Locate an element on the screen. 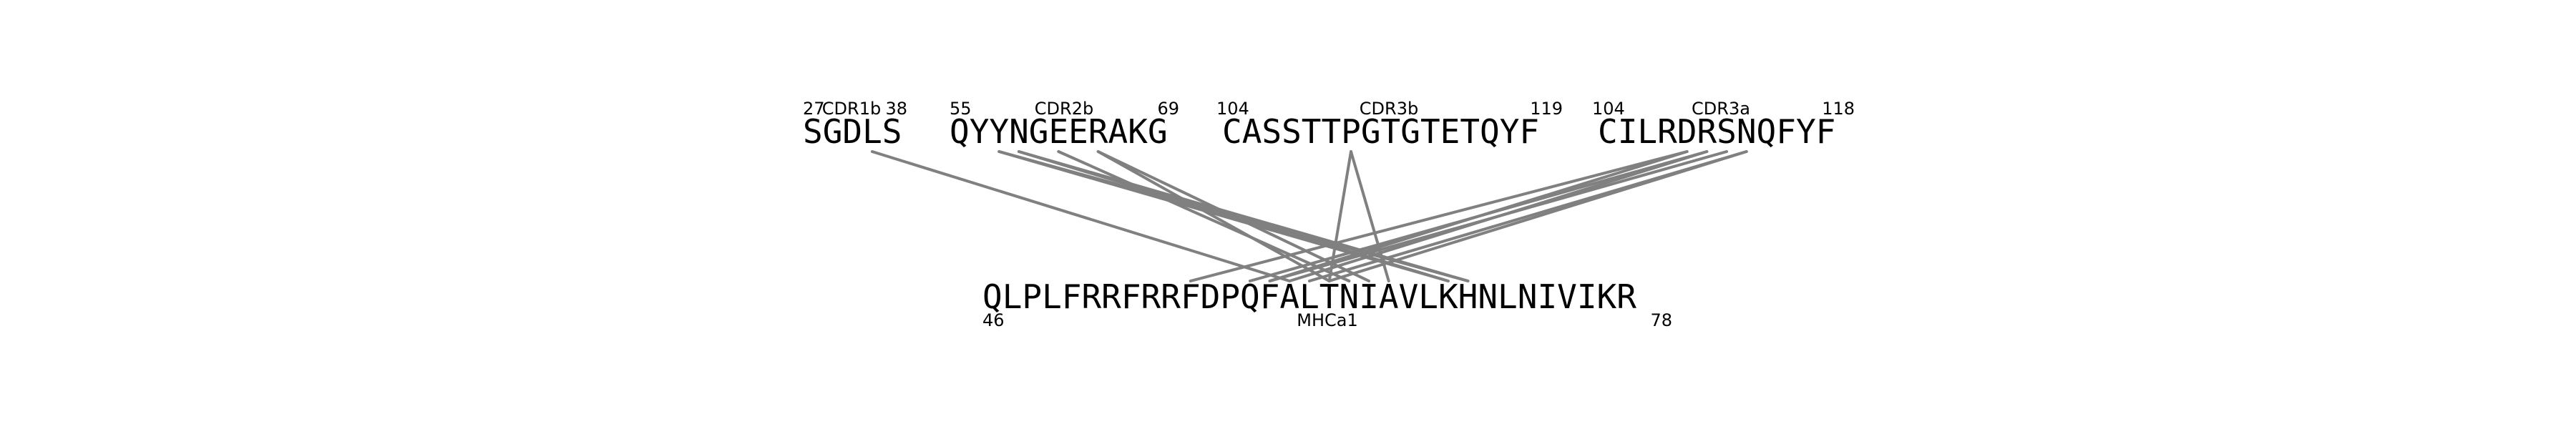  segment-cdr1b-label: CDR1b is located at coordinates (851, 109).